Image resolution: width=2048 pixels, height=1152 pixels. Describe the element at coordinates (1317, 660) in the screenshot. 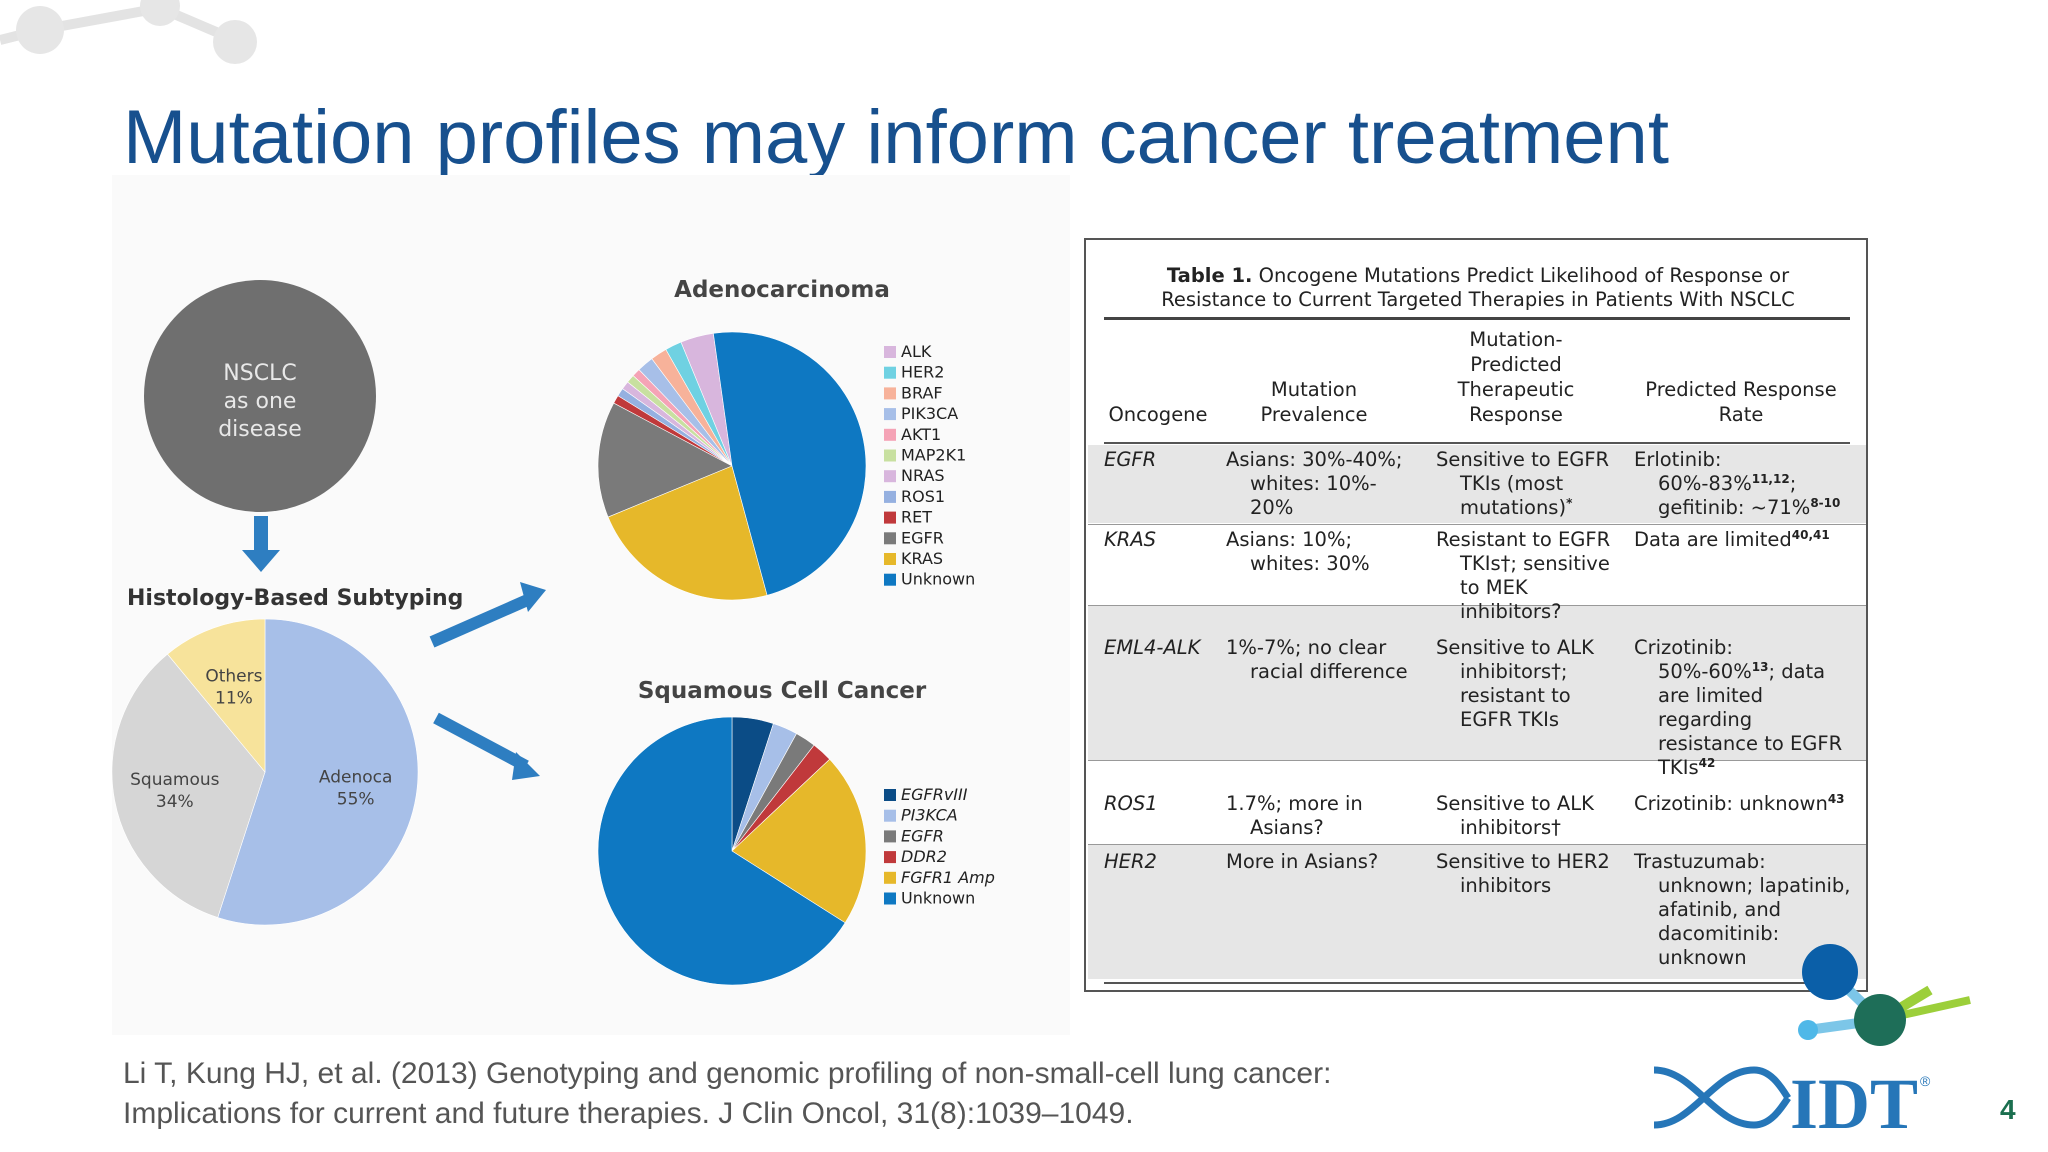

I see `cell-prevalence-eml4alk: 1%-7%; no clear racial difference` at that location.